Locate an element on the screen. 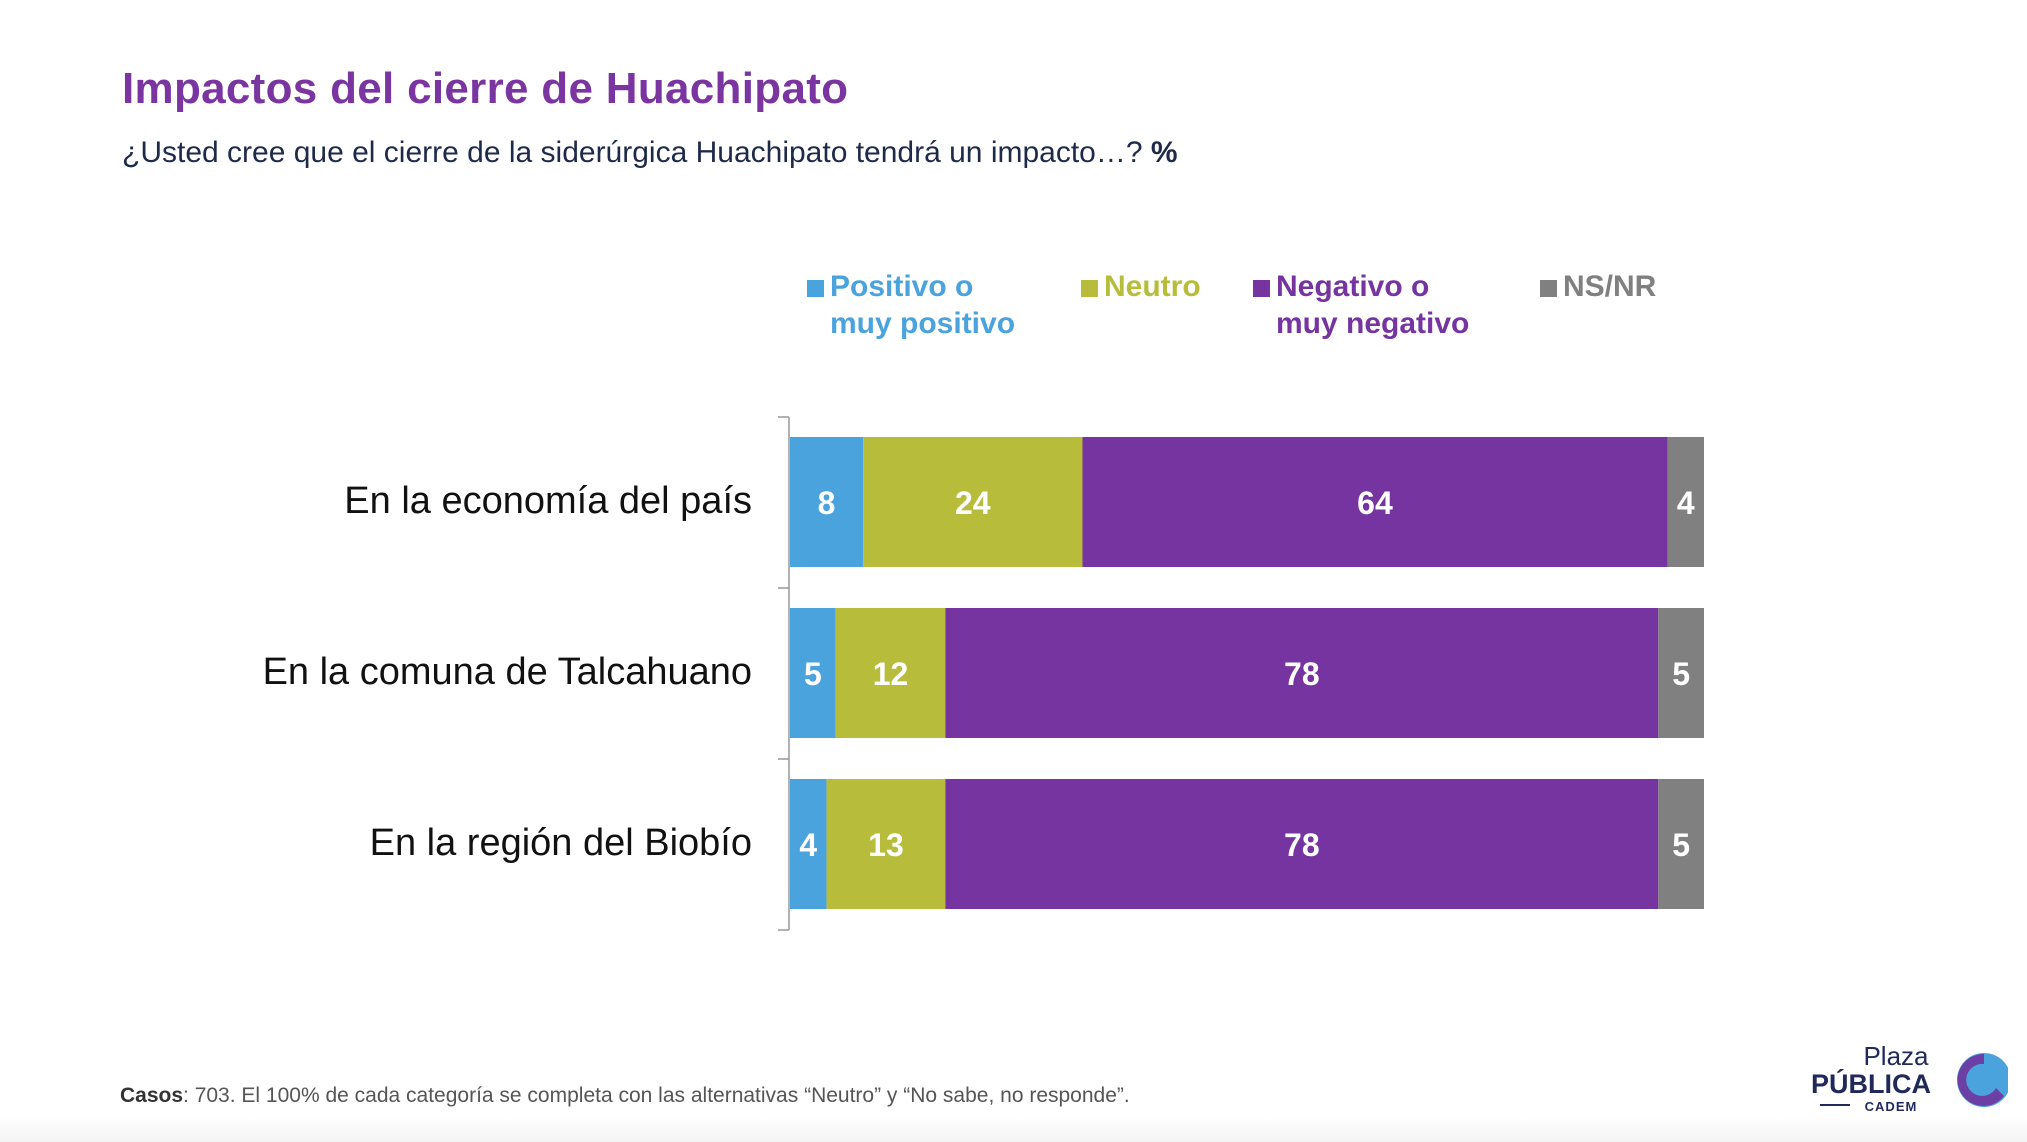 The width and height of the screenshot is (2027, 1142). category-label: En la economía del país is located at coordinates (548, 501).